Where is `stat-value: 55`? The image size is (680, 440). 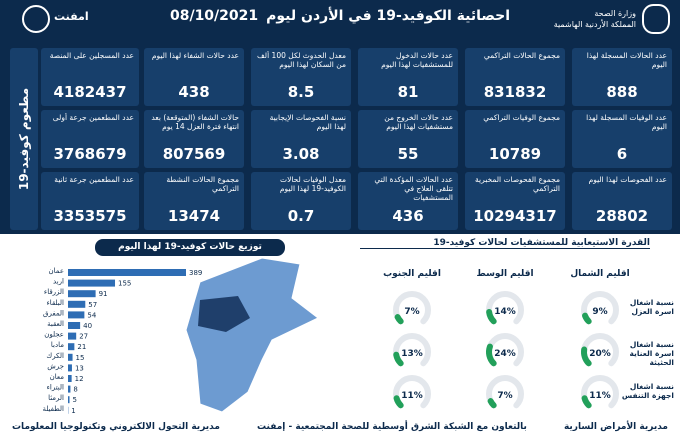 stat-value: 55 is located at coordinates (408, 154).